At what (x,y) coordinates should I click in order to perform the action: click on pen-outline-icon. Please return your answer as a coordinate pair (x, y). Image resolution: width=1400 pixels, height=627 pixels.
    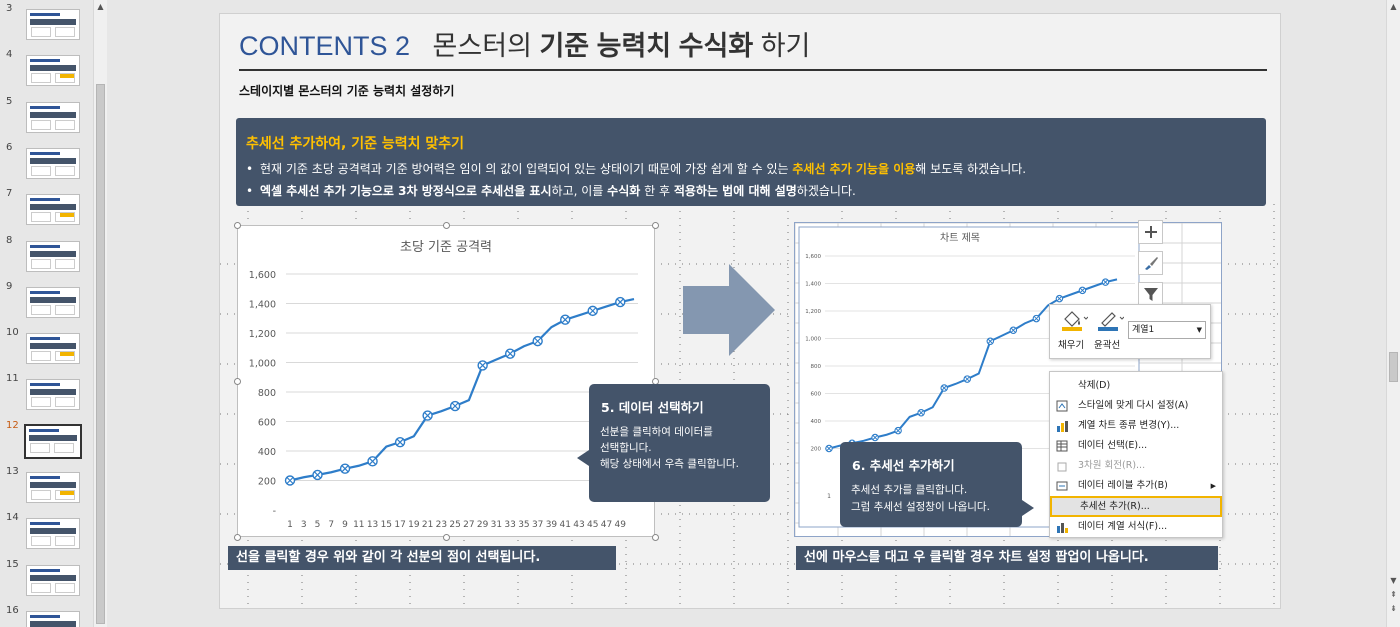
    Looking at the image, I should click on (1111, 321).